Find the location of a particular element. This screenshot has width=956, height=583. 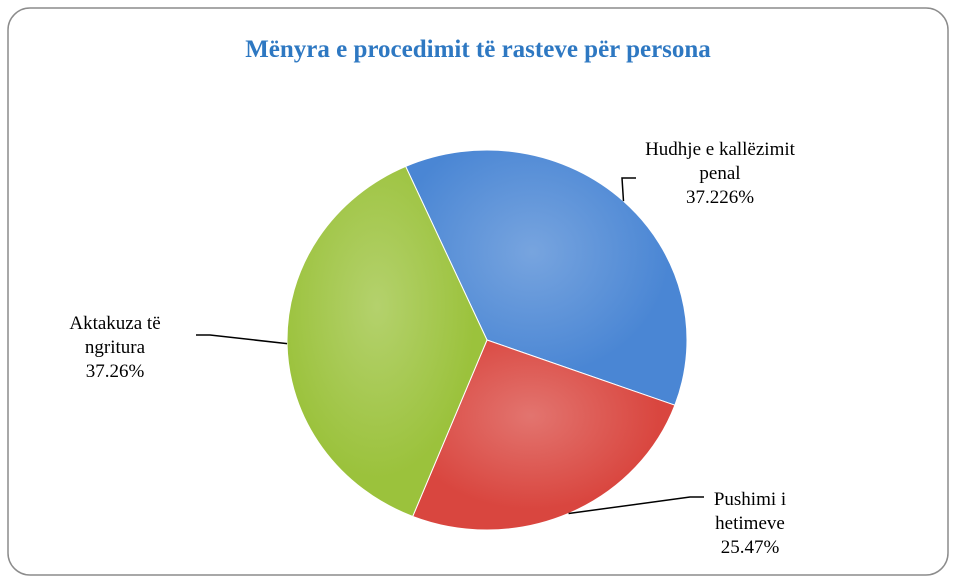

category-label: Pushimi i hetimeve is located at coordinates (750, 511).